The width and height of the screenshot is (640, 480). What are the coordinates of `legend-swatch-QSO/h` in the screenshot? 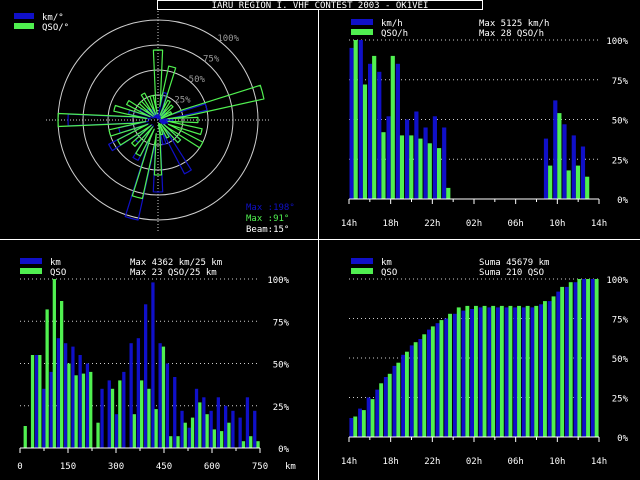 It's located at (362, 32).